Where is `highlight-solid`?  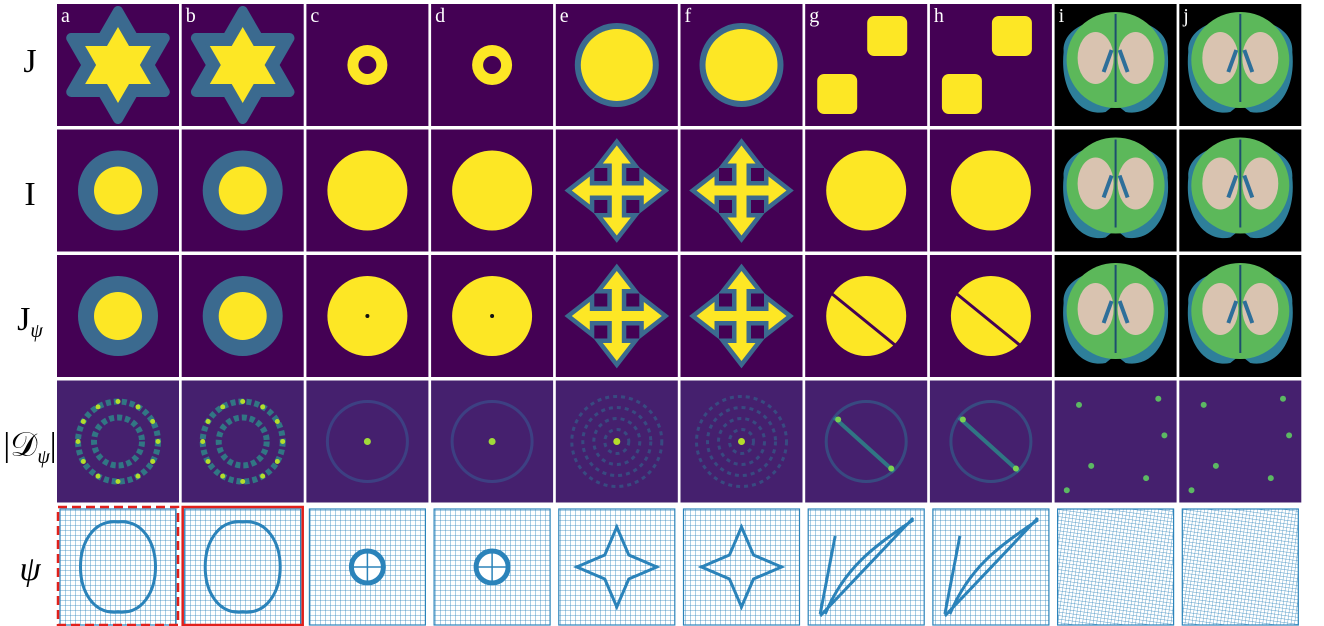 highlight-solid is located at coordinates (242, 565).